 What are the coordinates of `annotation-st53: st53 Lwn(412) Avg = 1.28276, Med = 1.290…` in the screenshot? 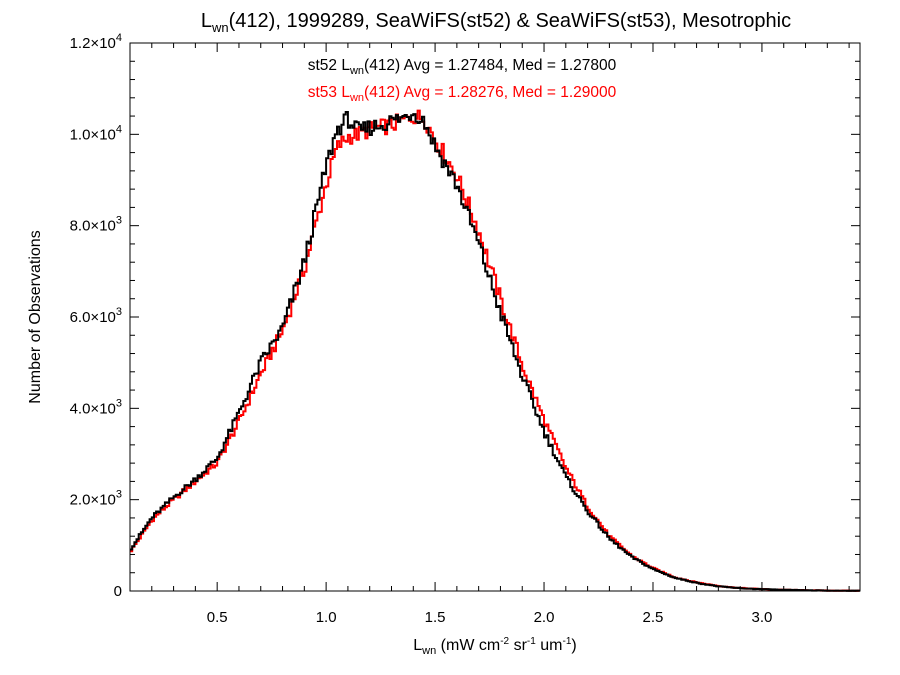 It's located at (462, 94).